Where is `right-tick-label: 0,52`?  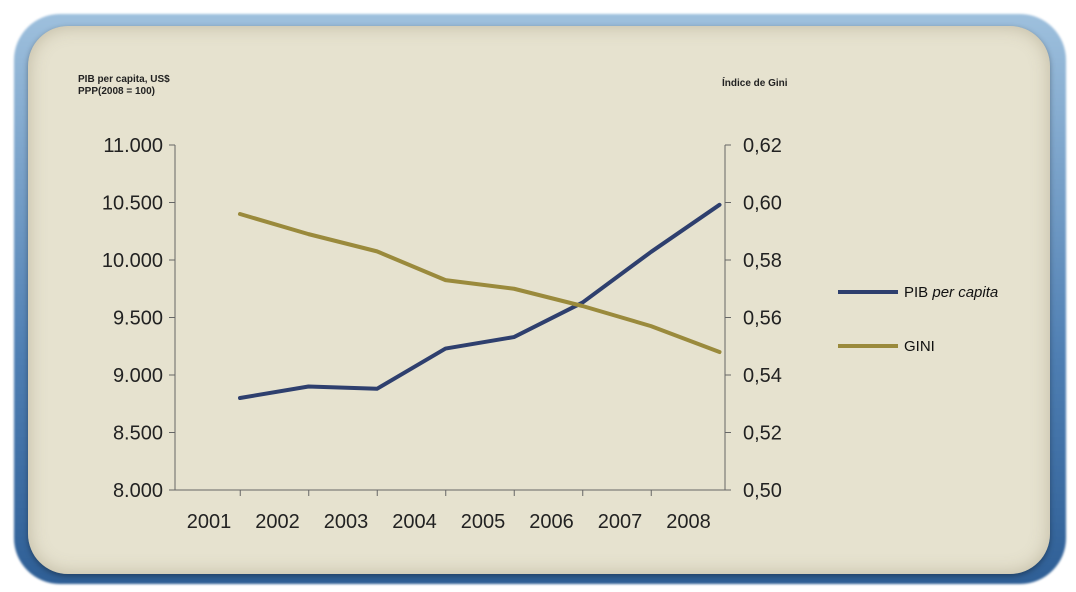 right-tick-label: 0,52 is located at coordinates (762, 434).